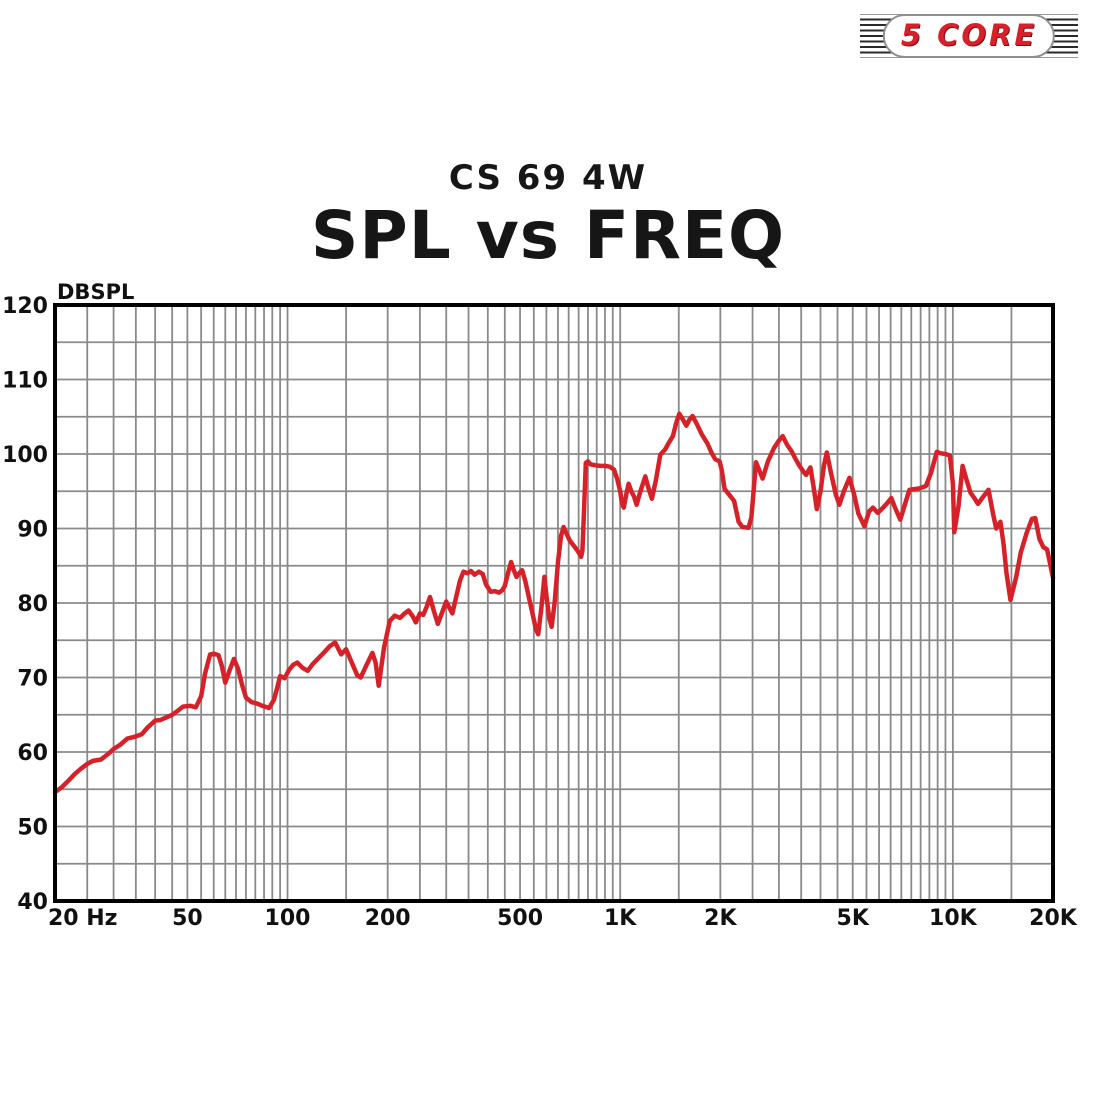 The image size is (1096, 1096). What do you see at coordinates (853, 918) in the screenshot?
I see `svg-text: 5K` at bounding box center [853, 918].